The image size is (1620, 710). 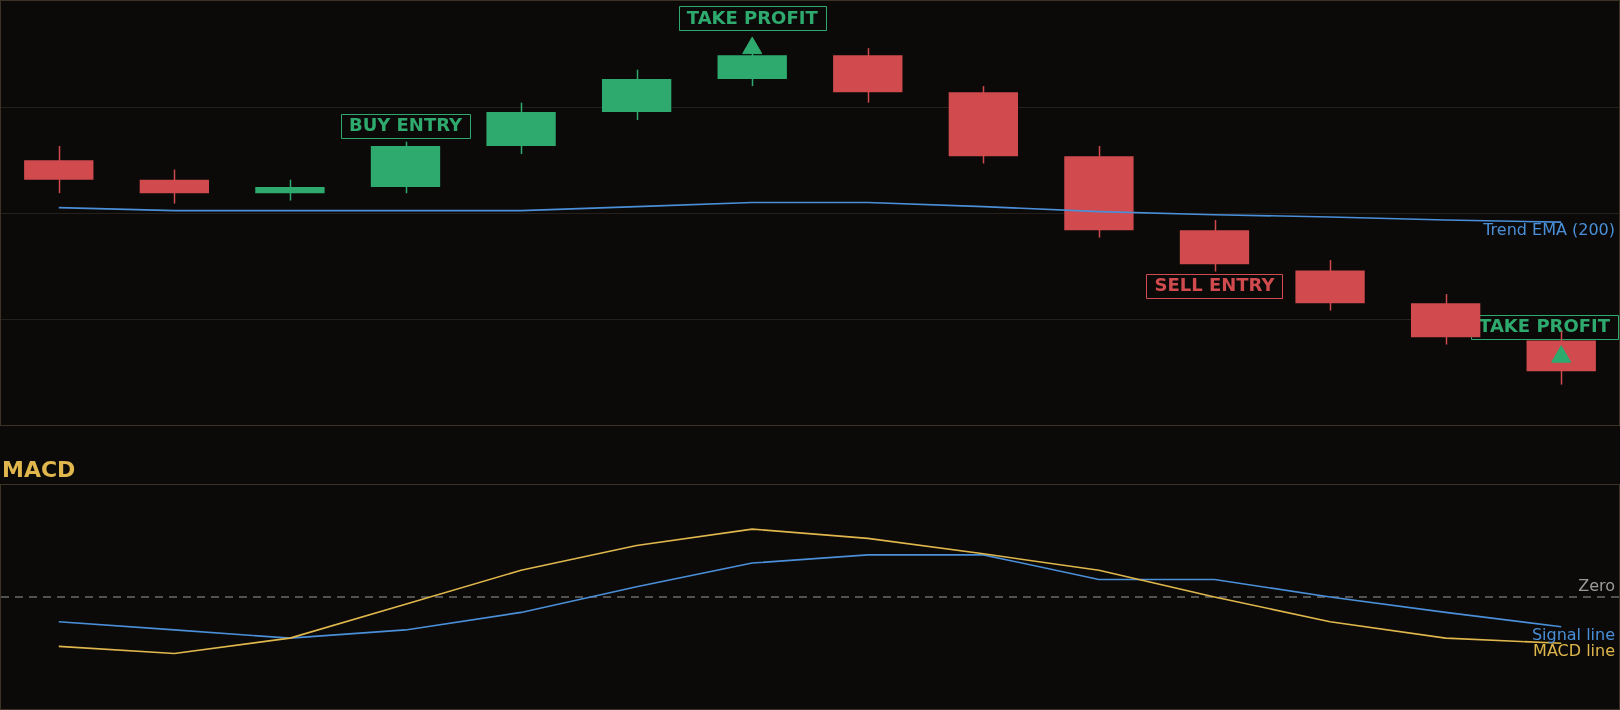 What do you see at coordinates (39, 469) in the screenshot?
I see `chart-title: MACD` at bounding box center [39, 469].